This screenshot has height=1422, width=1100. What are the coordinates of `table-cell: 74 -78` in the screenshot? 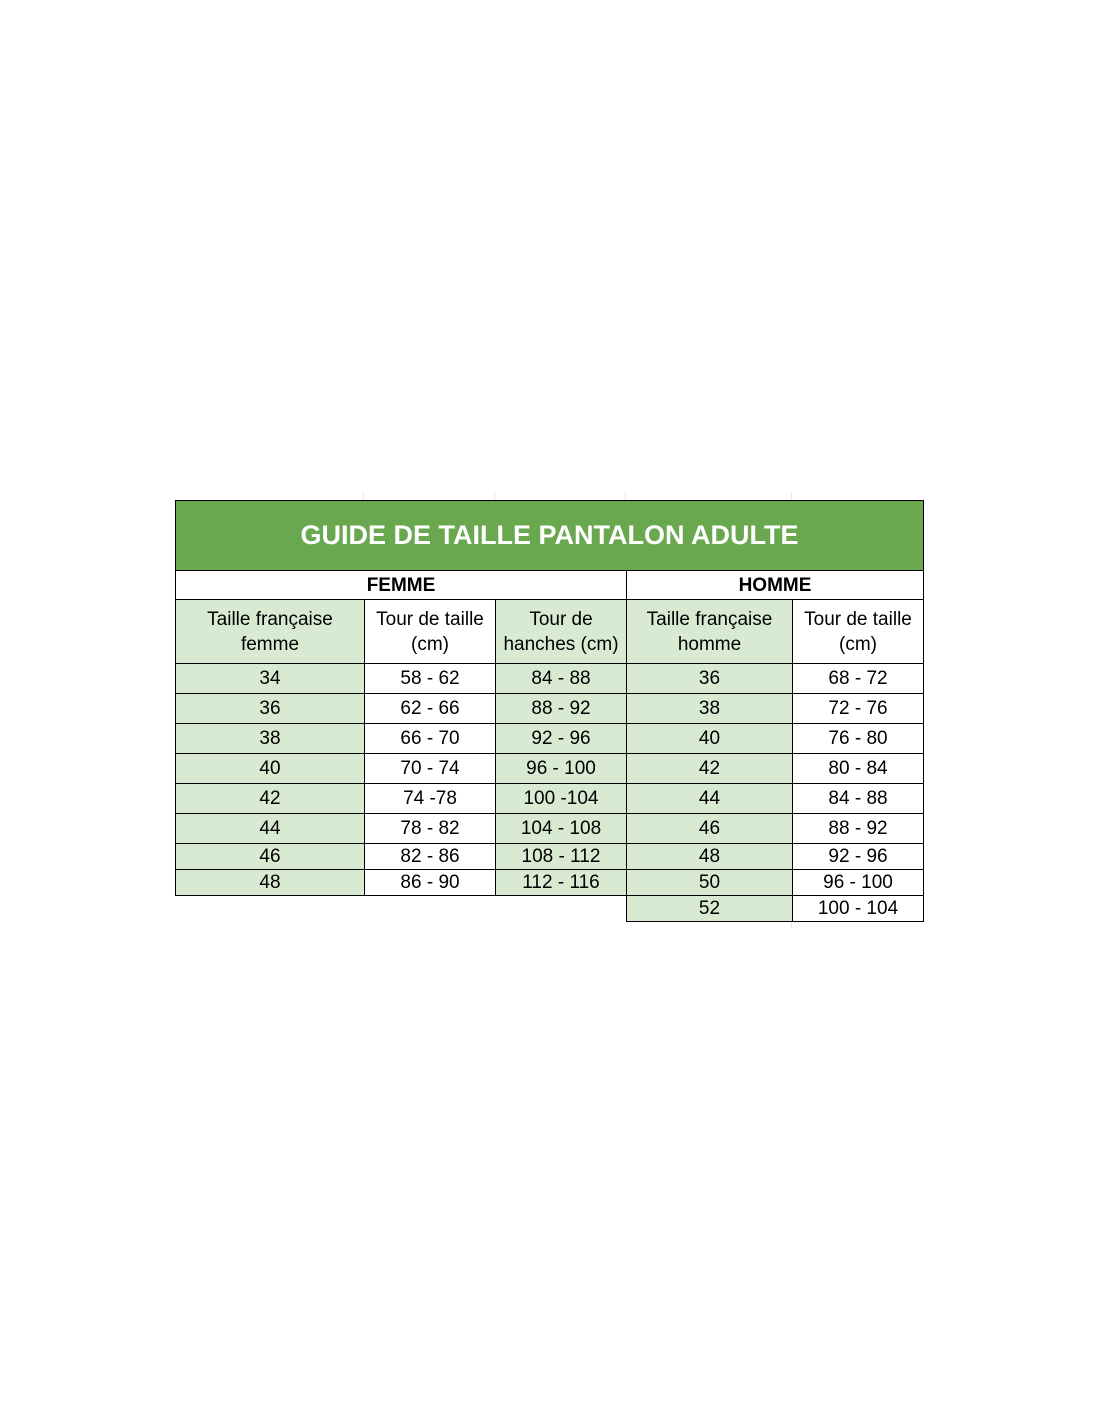 It's located at (430, 798).